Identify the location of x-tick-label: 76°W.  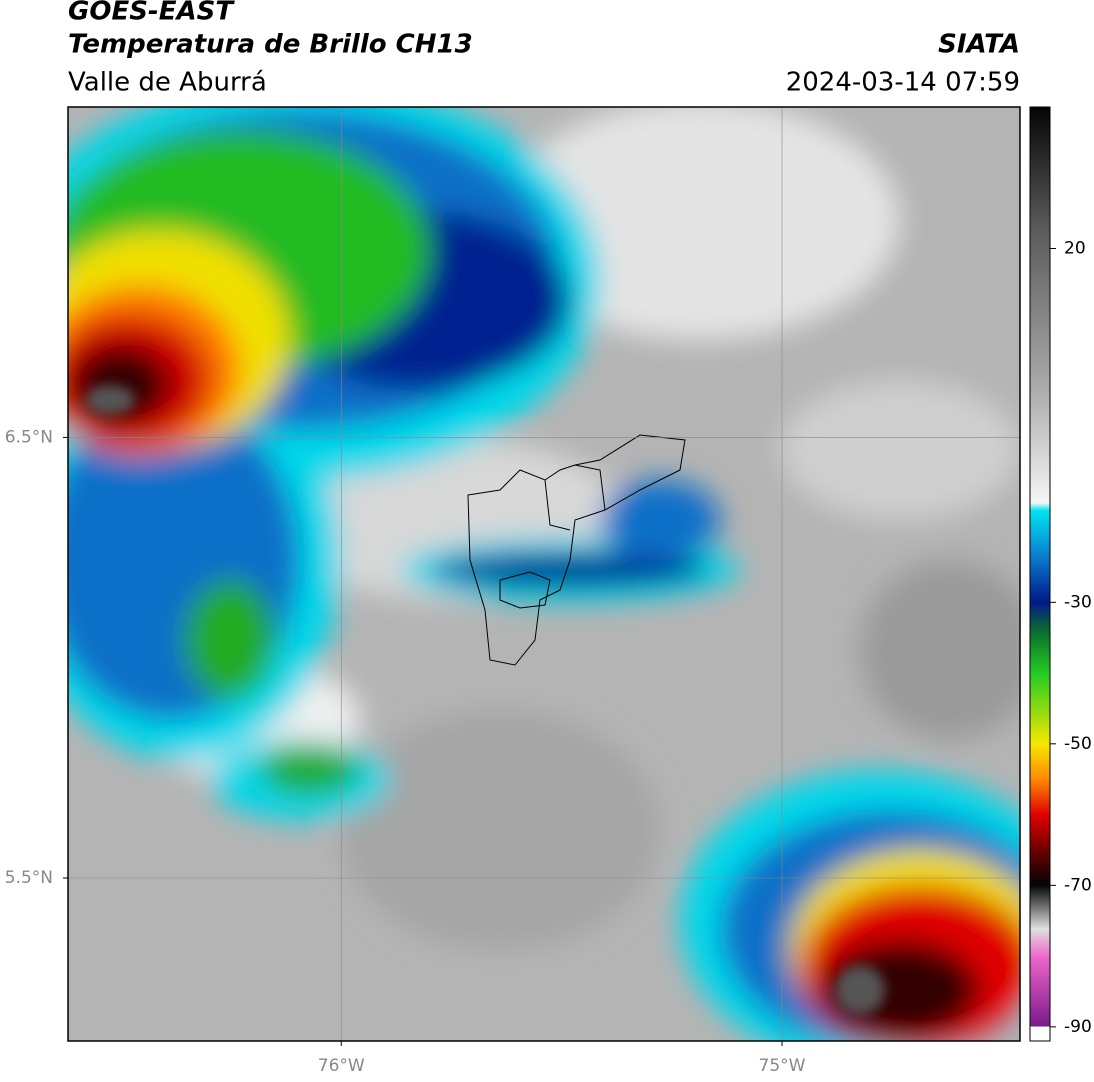
(341, 1066).